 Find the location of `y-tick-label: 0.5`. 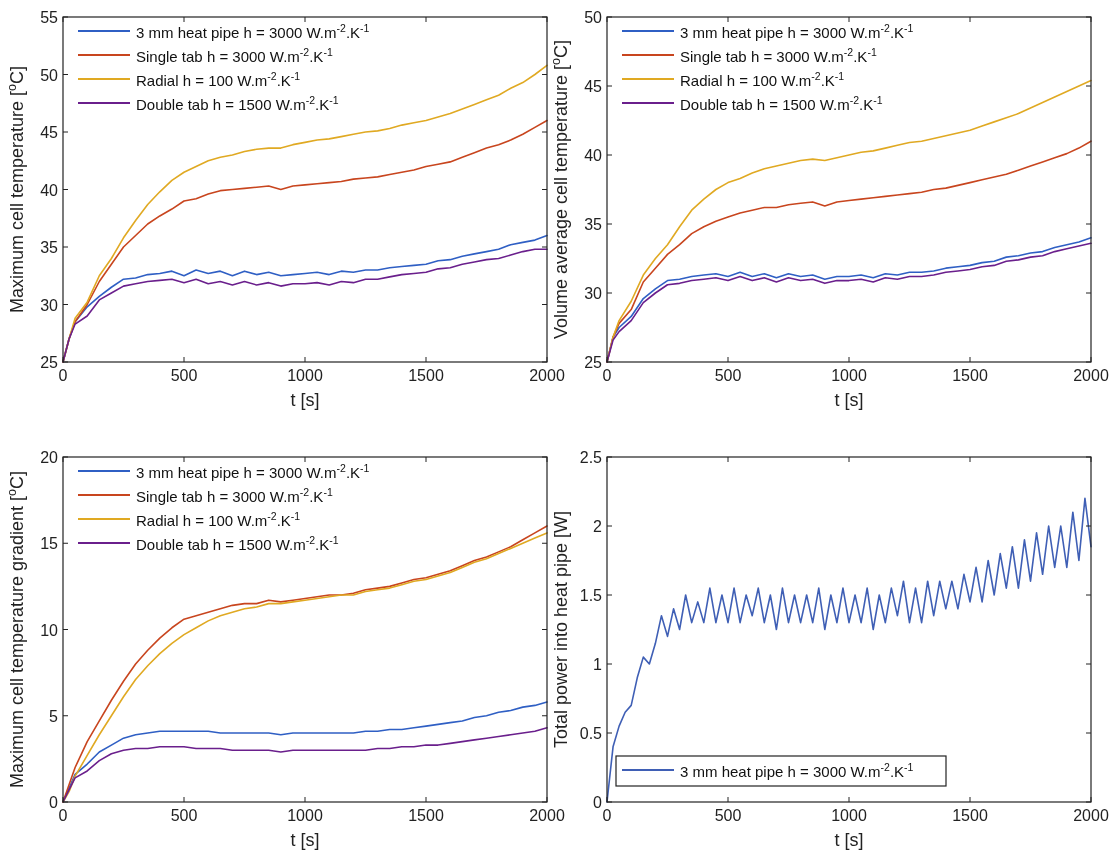

y-tick-label: 0.5 is located at coordinates (591, 733).